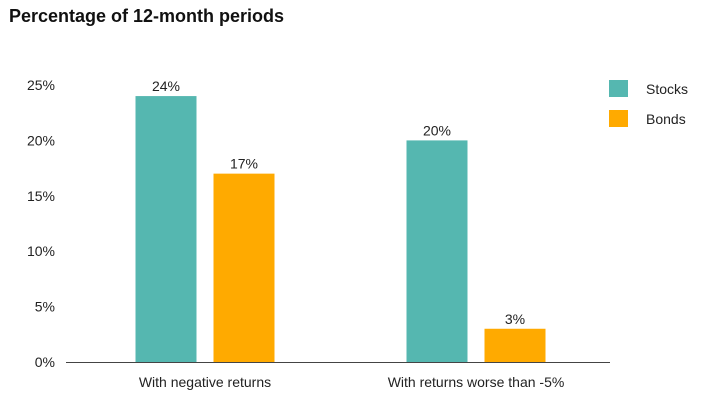 Image resolution: width=714 pixels, height=401 pixels. I want to click on data-label-bonds-2: 3%, so click(515, 319).